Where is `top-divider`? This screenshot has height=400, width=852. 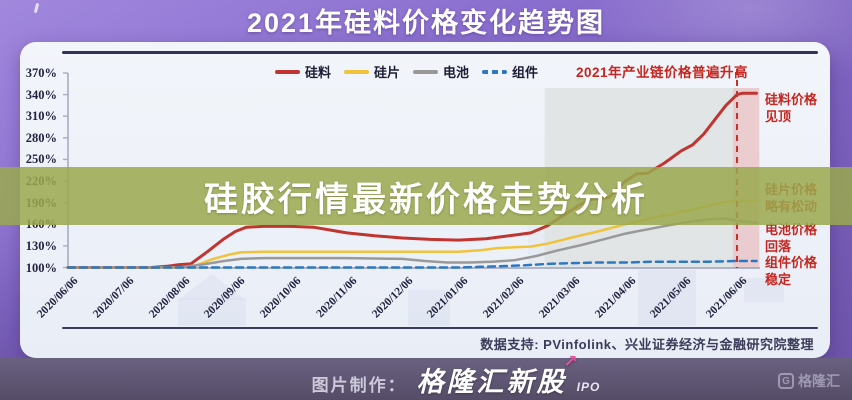
top-divider is located at coordinates (440, 52).